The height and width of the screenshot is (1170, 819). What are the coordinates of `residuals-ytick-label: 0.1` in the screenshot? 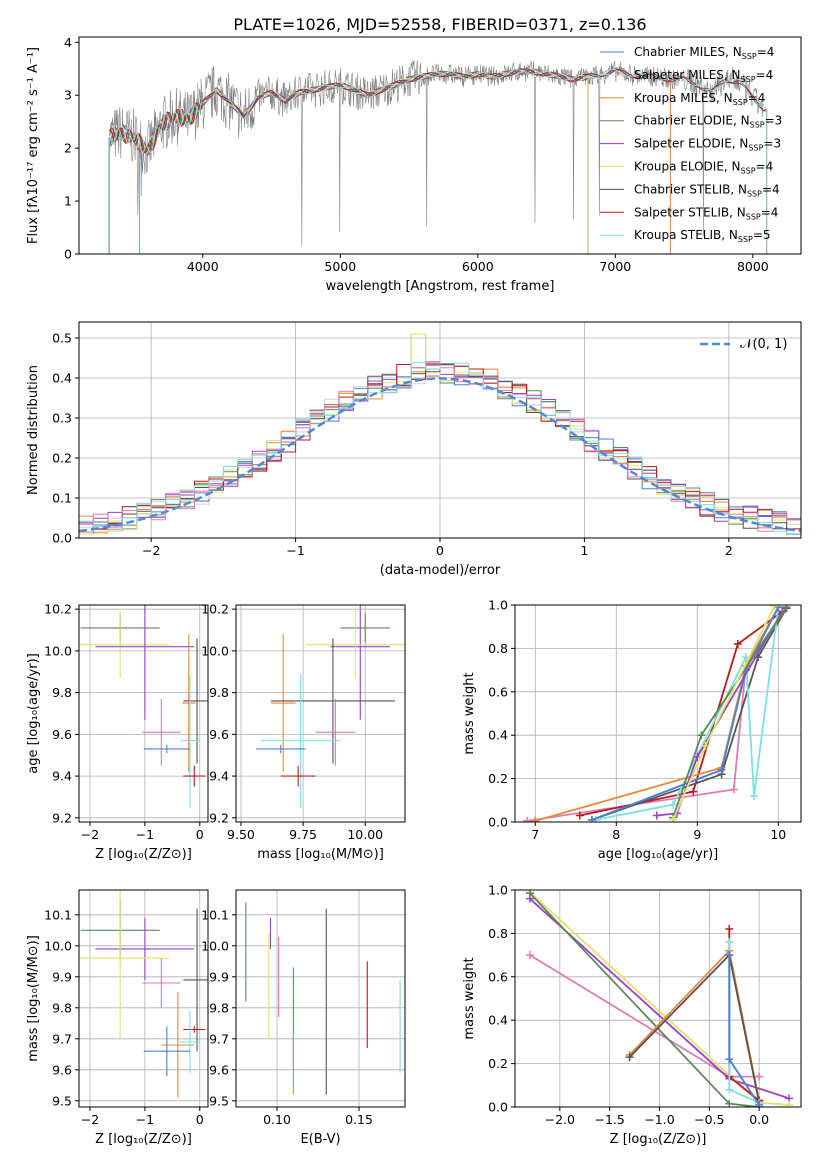 It's located at (62, 498).